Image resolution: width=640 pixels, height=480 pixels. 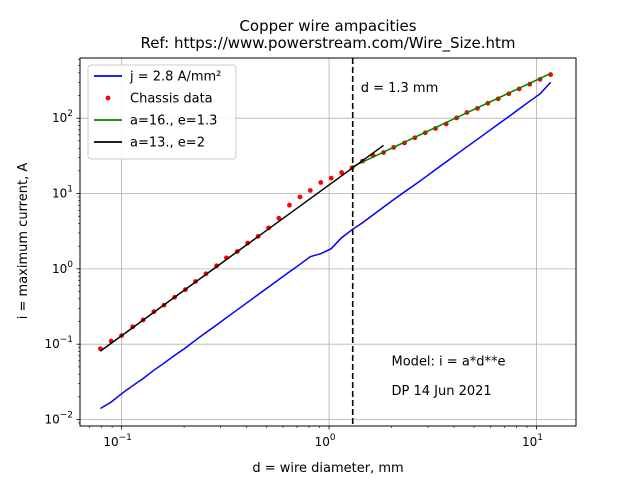 What do you see at coordinates (451, 120) in the screenshot?
I see `series-2-line` at bounding box center [451, 120].